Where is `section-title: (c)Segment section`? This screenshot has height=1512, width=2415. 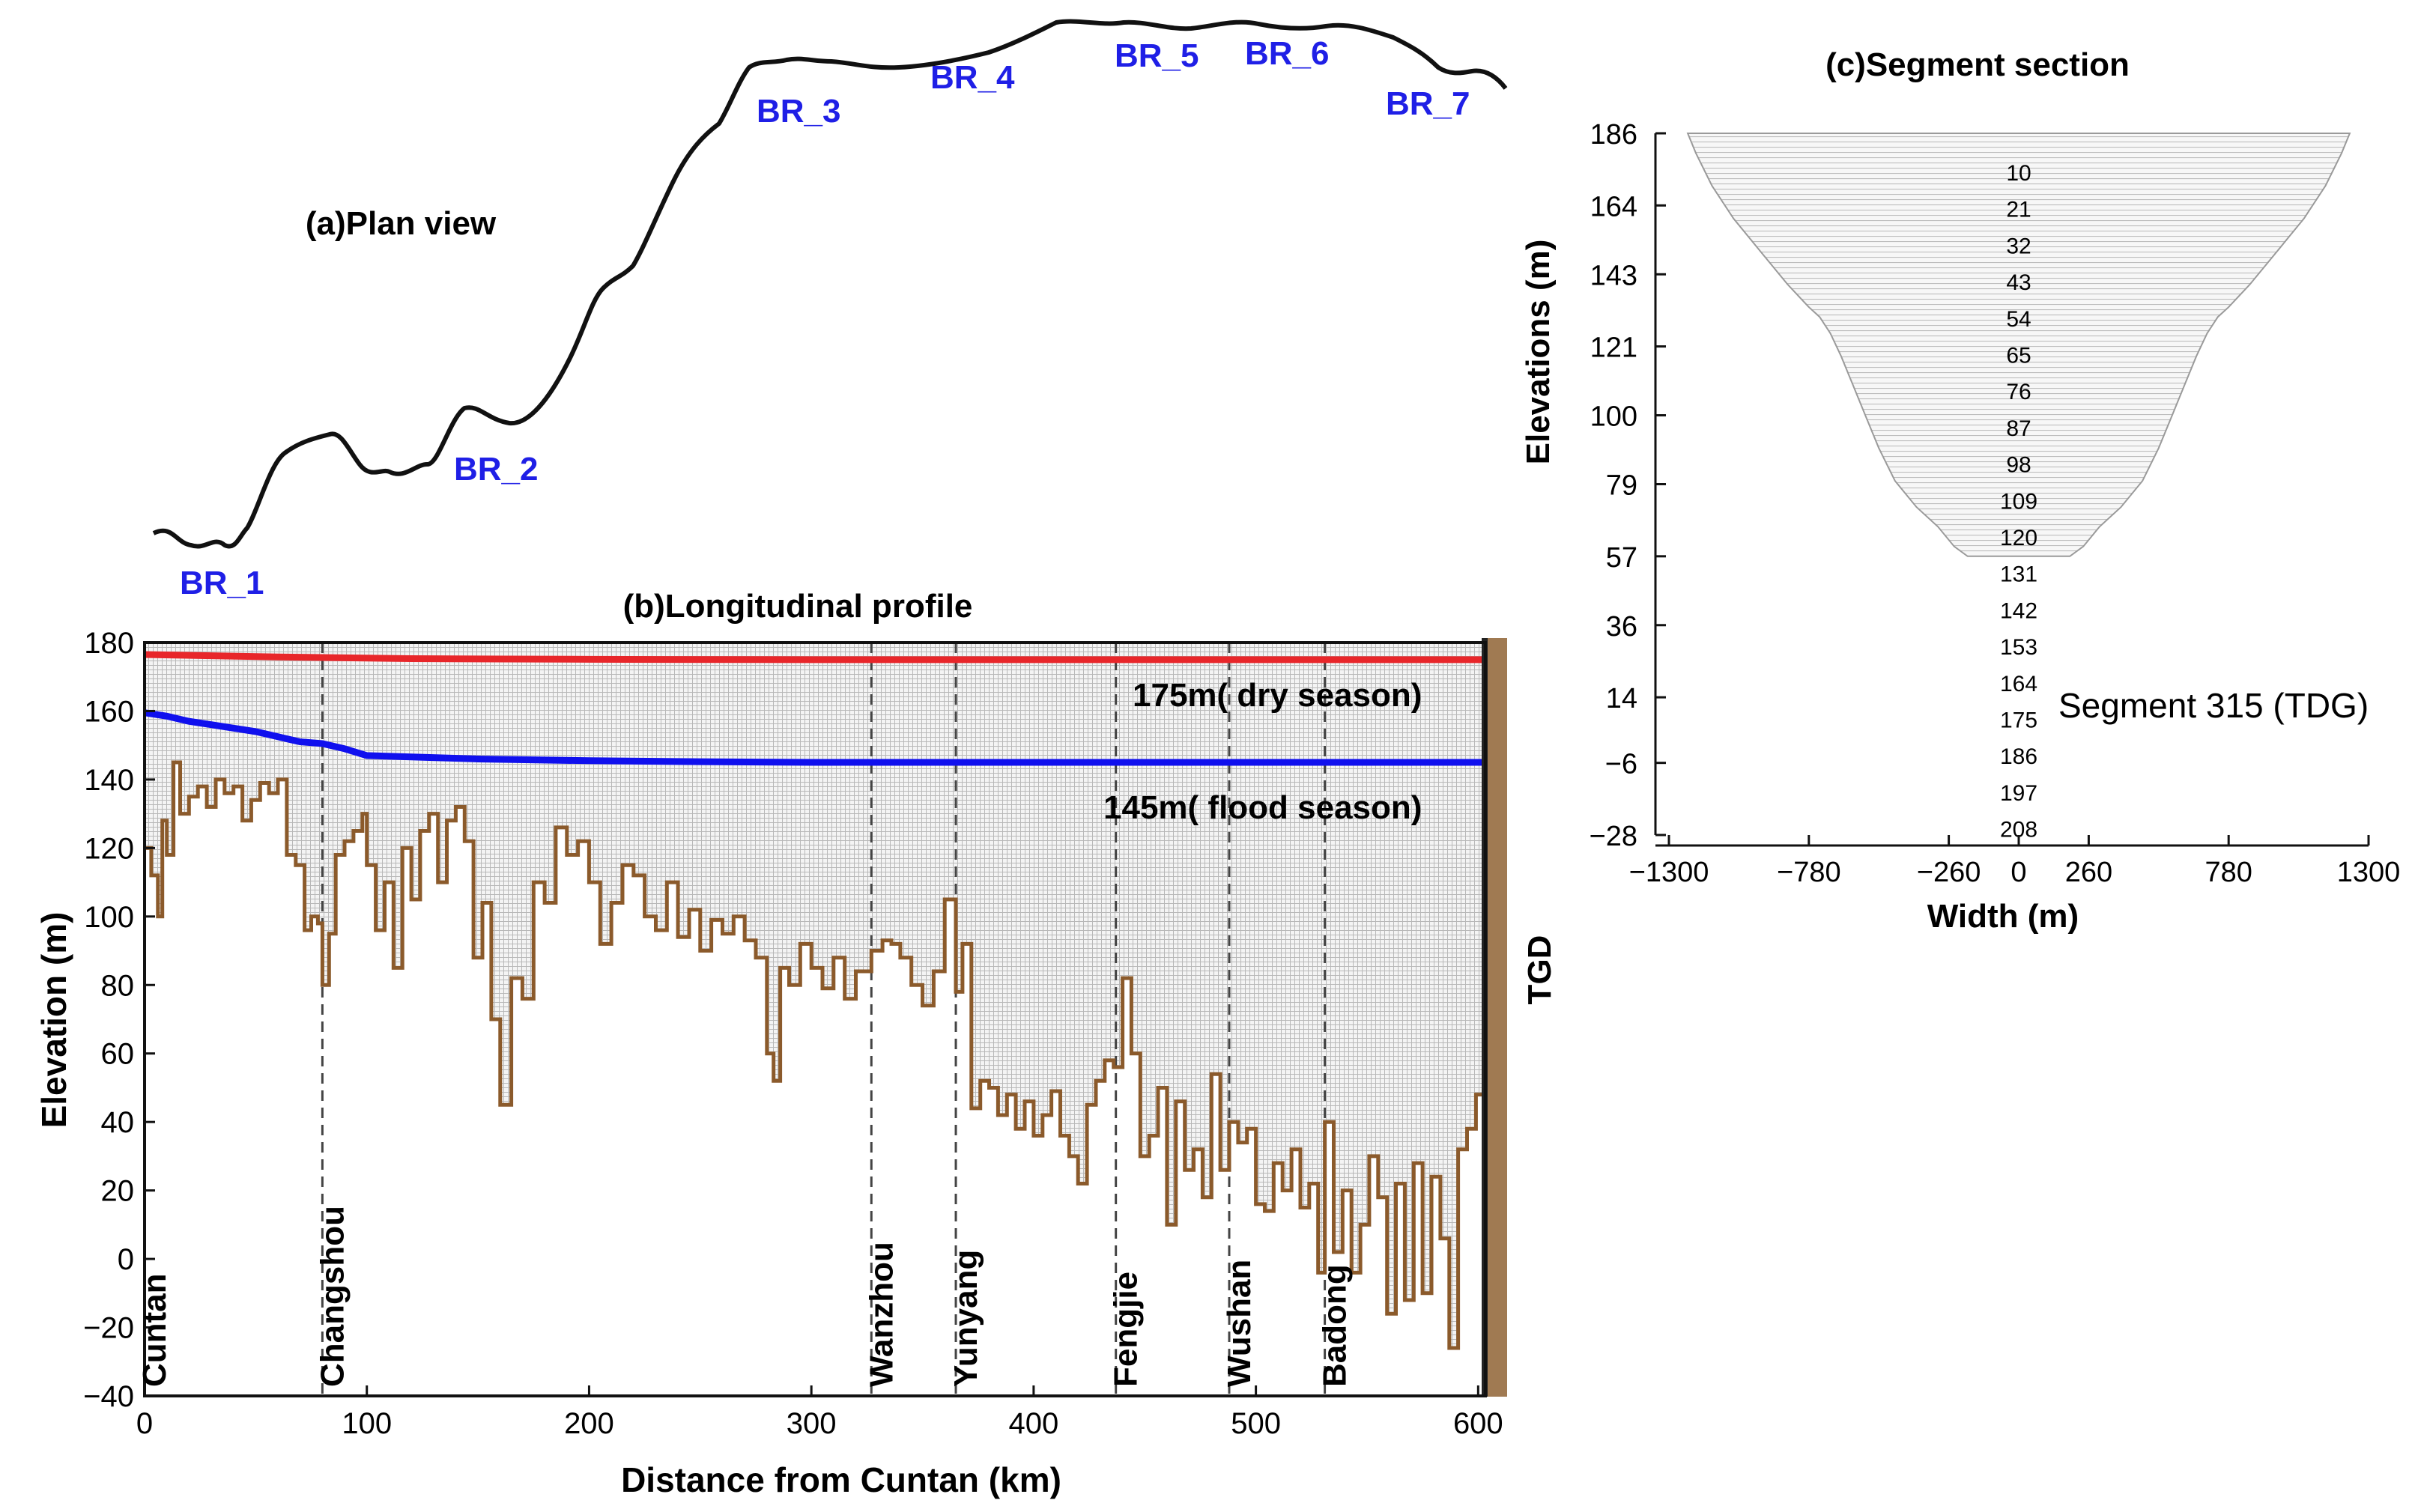
section-title: (c)Segment section is located at coordinates (1977, 64).